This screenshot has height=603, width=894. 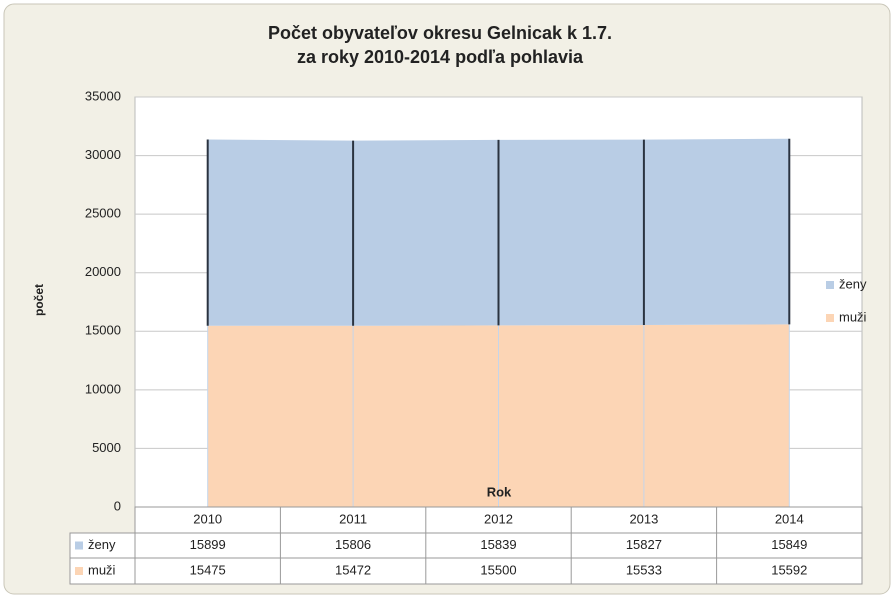 What do you see at coordinates (853, 316) in the screenshot?
I see `legend-label: muži` at bounding box center [853, 316].